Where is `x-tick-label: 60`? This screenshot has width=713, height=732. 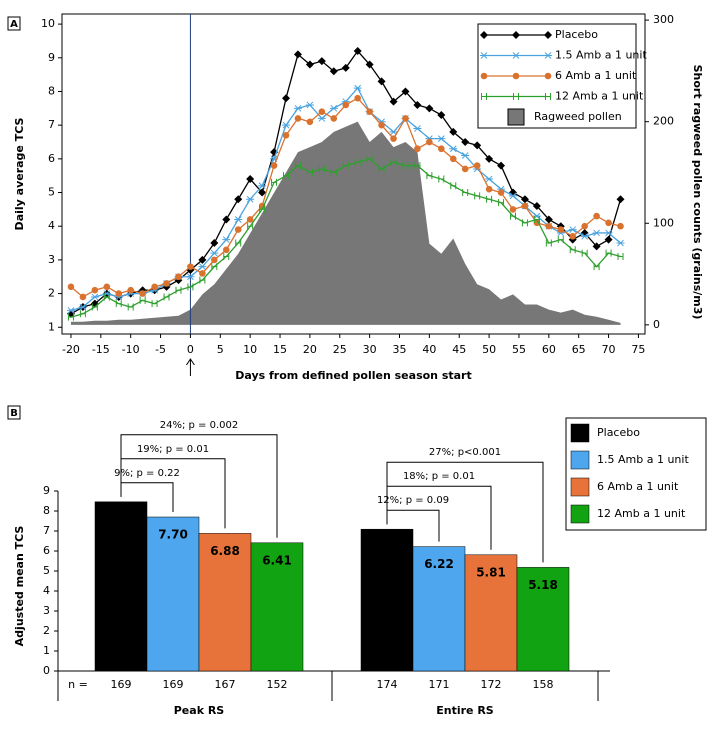 x-tick-label: 60 is located at coordinates (549, 349).